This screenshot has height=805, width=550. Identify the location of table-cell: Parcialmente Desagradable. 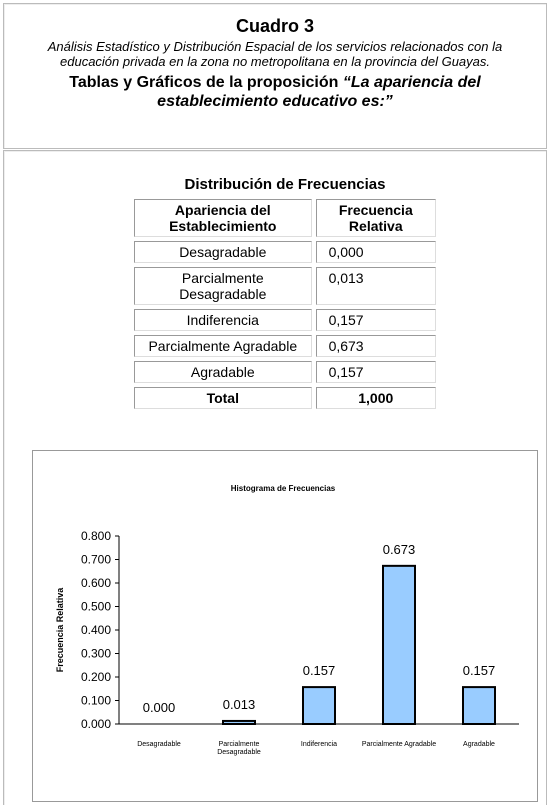
(223, 286).